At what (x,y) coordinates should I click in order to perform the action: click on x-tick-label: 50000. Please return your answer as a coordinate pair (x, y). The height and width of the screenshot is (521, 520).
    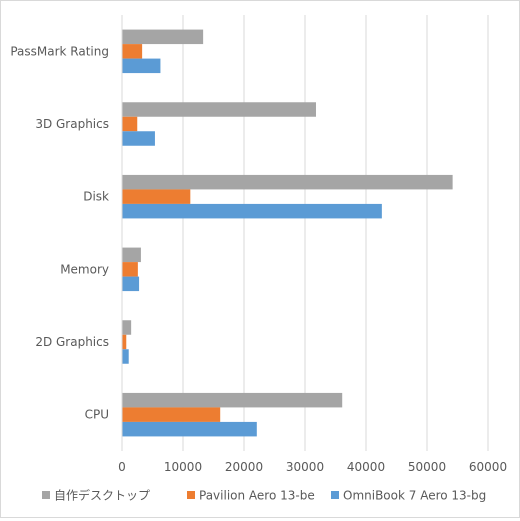
    Looking at the image, I should click on (427, 467).